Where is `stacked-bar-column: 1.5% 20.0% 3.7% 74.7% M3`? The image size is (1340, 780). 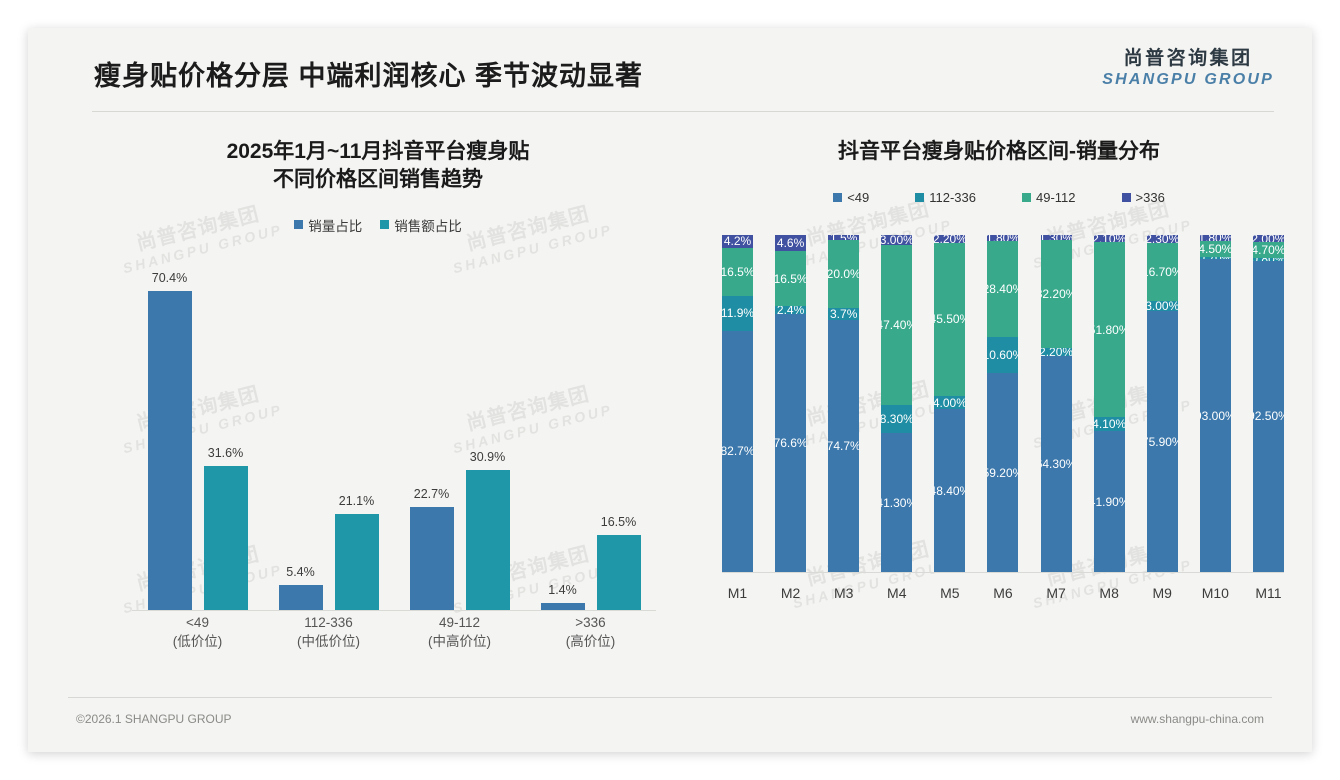 stacked-bar-column: 1.5% 20.0% 3.7% 74.7% M3 is located at coordinates (844, 418).